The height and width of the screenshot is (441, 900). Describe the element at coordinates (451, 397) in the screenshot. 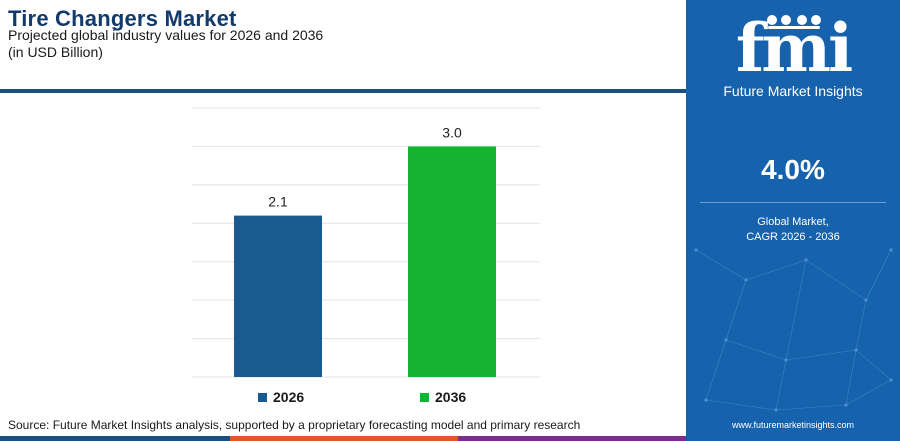

I see `legend-label-2036: 2036` at that location.